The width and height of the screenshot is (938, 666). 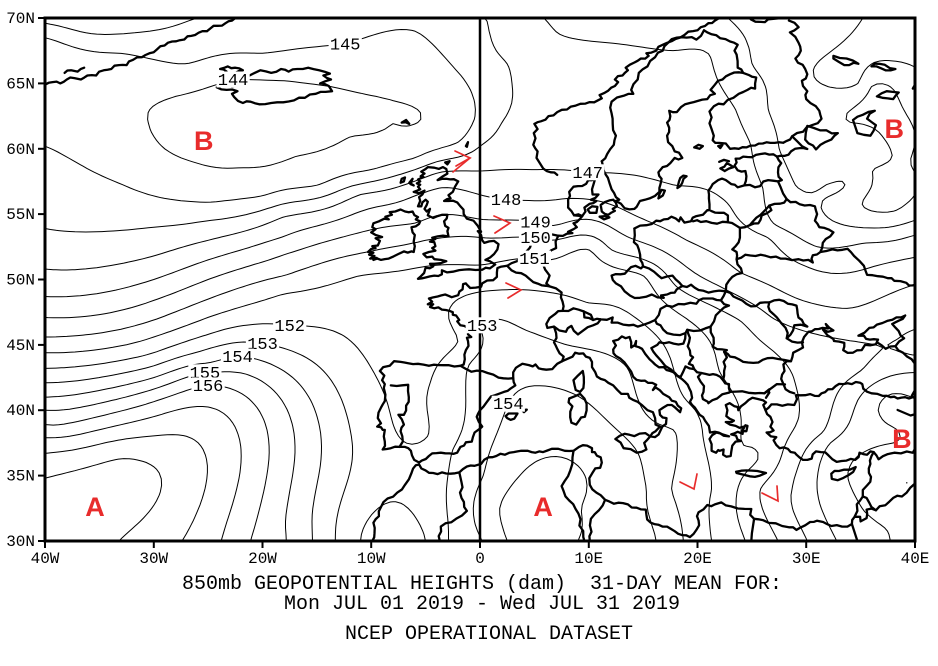 I want to click on svg-text: 156, so click(x=208, y=387).